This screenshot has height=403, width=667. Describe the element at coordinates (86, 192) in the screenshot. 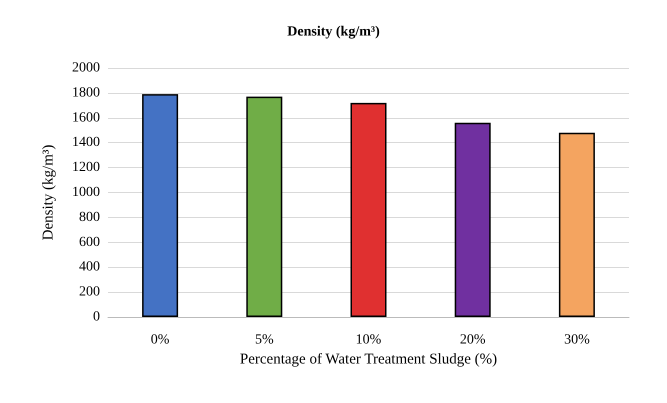

I see `y-tick-label: 1000` at that location.